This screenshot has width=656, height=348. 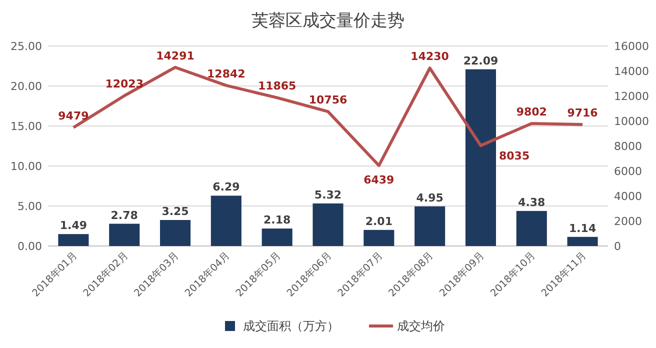 I want to click on data-label: 1.49, so click(x=74, y=225).